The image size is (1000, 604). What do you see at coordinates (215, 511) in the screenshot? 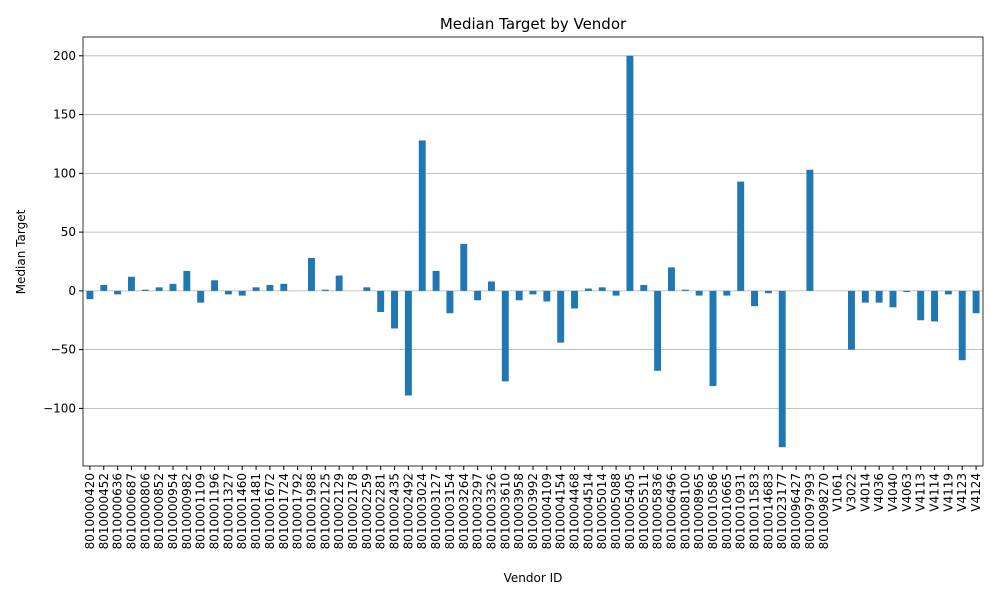
I see `x-tick-label: 8010001196` at bounding box center [215, 511].